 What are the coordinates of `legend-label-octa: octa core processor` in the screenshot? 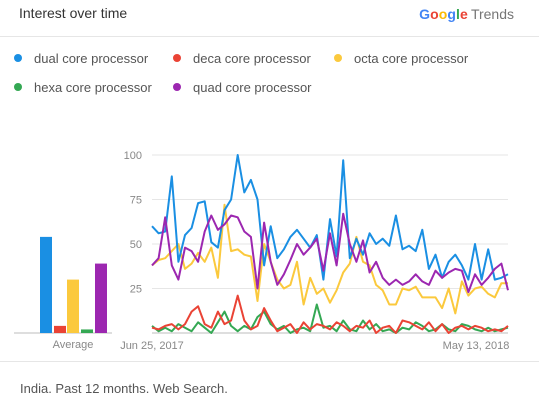 It's located at (411, 58).